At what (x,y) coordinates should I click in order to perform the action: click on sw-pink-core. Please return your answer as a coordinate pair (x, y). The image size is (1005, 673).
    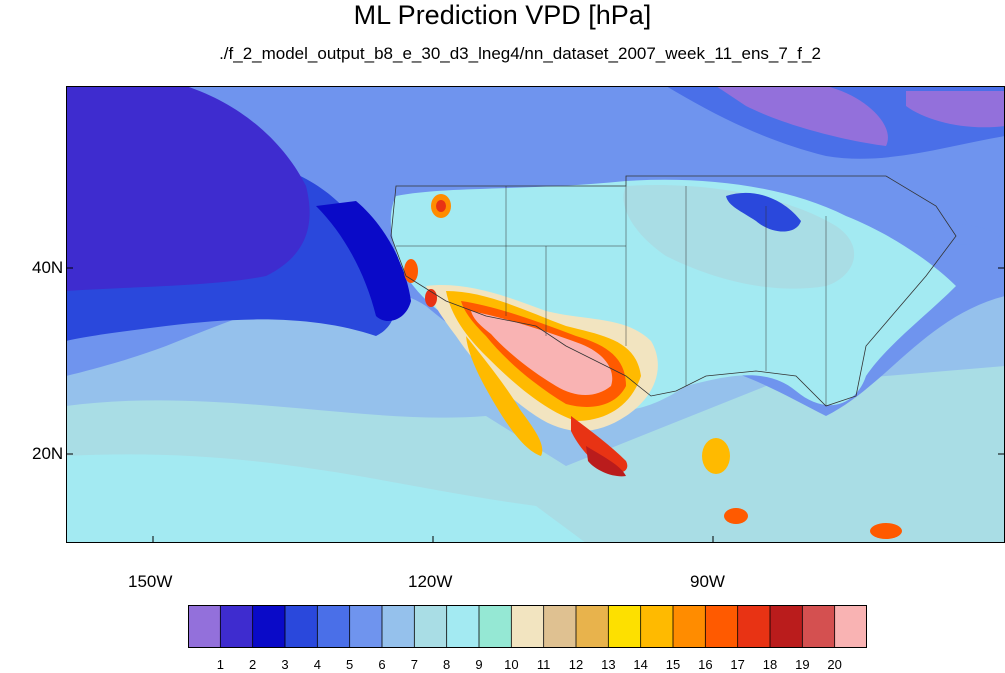
    Looking at the image, I should click on (542, 353).